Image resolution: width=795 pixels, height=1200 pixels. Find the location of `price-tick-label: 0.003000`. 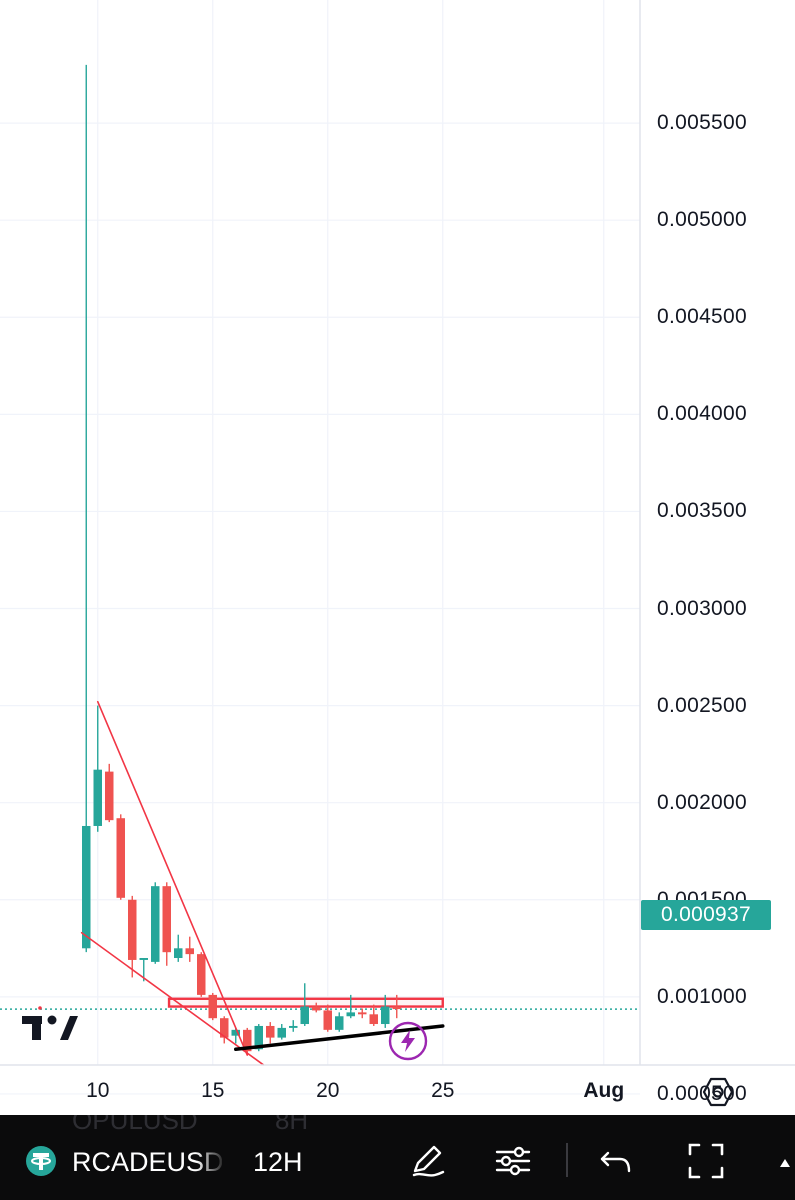

price-tick-label: 0.003000 is located at coordinates (702, 608).